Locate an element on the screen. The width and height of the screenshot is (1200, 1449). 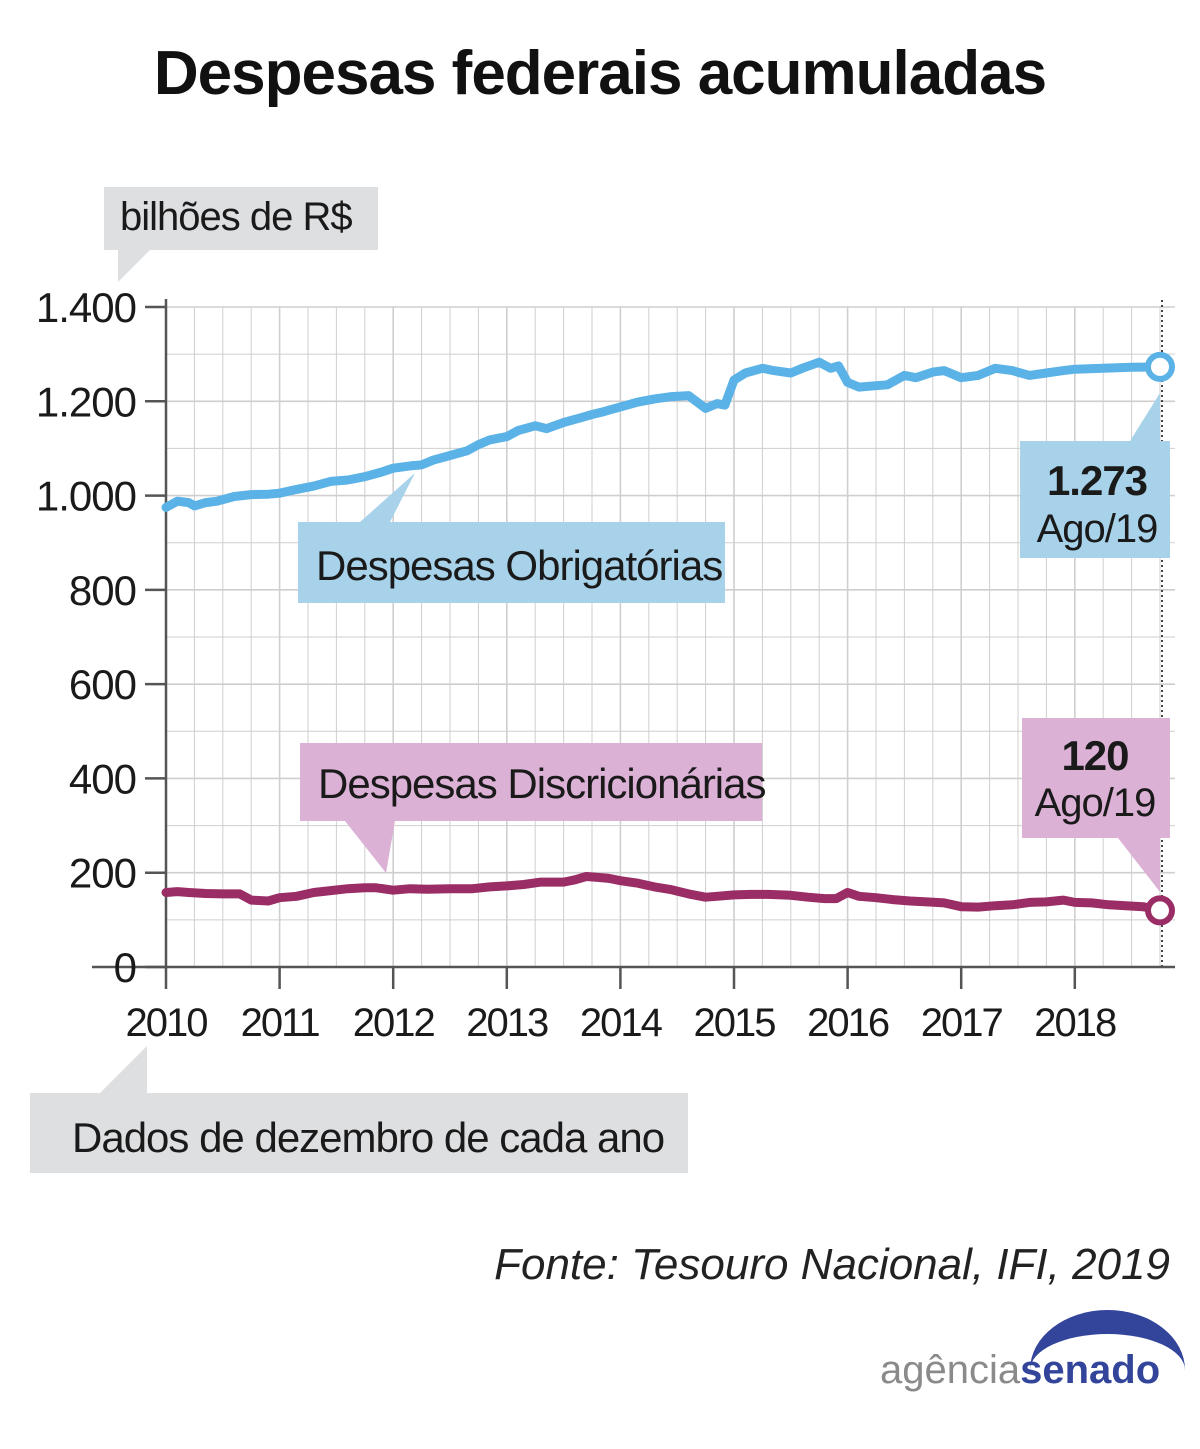
x-tick-label: 2012 is located at coordinates (394, 1023).